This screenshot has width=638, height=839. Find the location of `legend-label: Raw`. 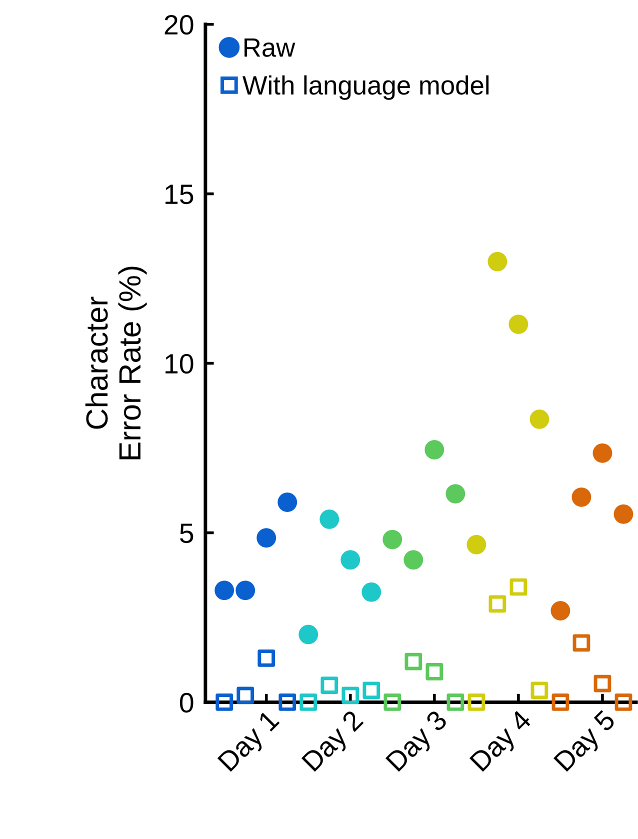

legend-label: Raw is located at coordinates (270, 47).